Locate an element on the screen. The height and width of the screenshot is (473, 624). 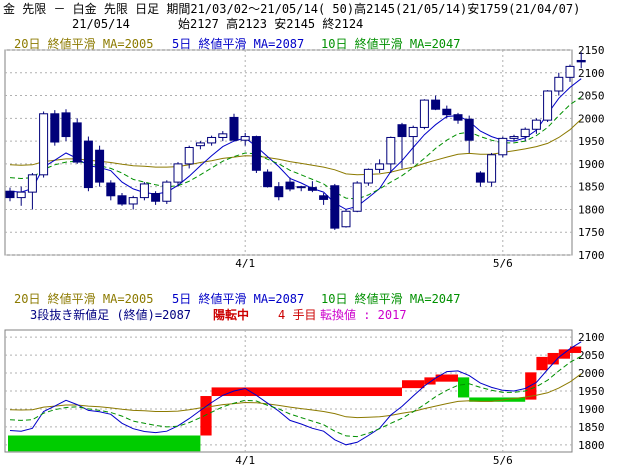
upper-y-tick-label: 1800 is located at coordinates (591, 209).